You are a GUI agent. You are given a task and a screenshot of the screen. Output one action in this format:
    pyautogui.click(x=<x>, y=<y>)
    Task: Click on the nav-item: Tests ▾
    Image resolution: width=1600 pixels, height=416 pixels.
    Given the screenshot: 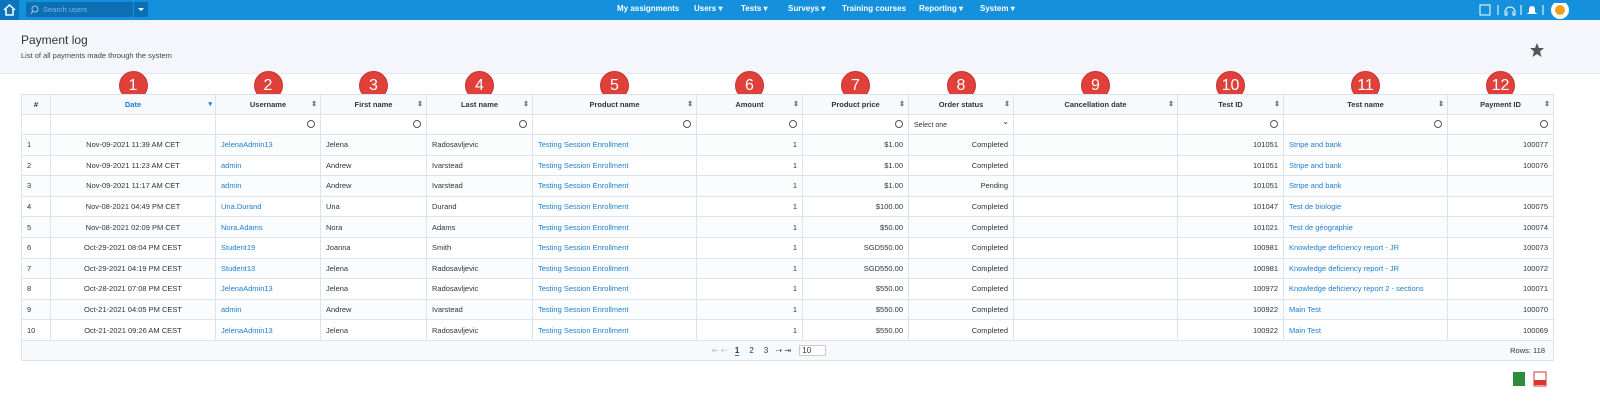 What is the action you would take?
    pyautogui.click(x=754, y=8)
    